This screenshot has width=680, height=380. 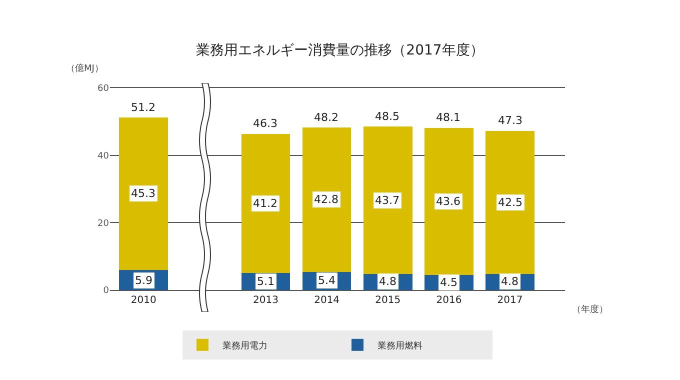 I want to click on y-tick-label: 60, so click(x=104, y=89).